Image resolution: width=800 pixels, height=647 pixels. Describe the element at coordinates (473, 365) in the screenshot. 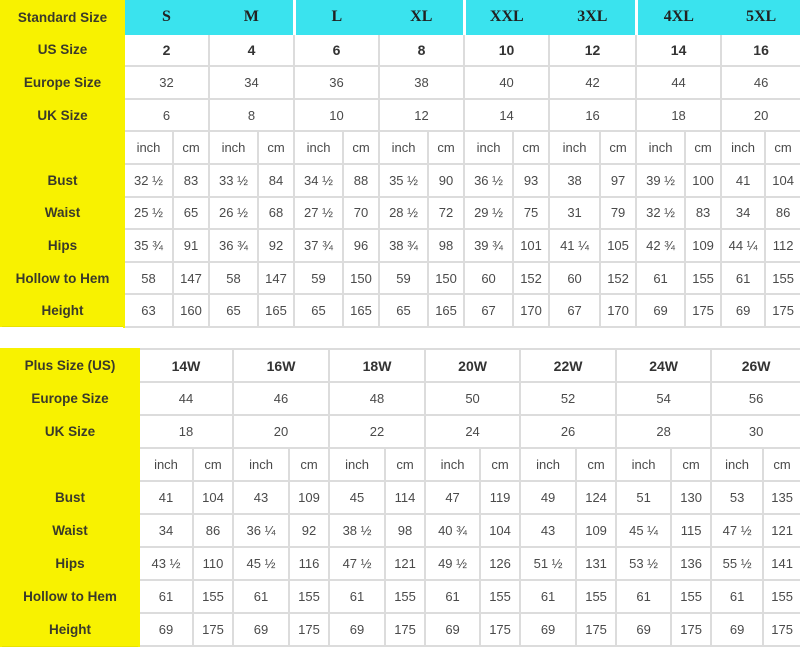

I see `size-header: 20W` at that location.